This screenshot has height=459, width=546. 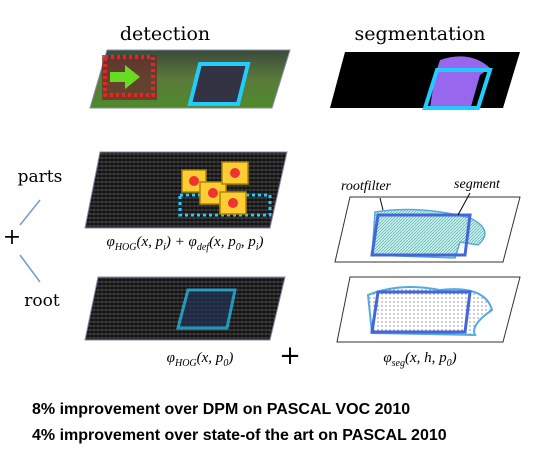 I want to click on formula-parts: φHOG(x, pi) + φdef(x, p0, pi), so click(x=185, y=243).